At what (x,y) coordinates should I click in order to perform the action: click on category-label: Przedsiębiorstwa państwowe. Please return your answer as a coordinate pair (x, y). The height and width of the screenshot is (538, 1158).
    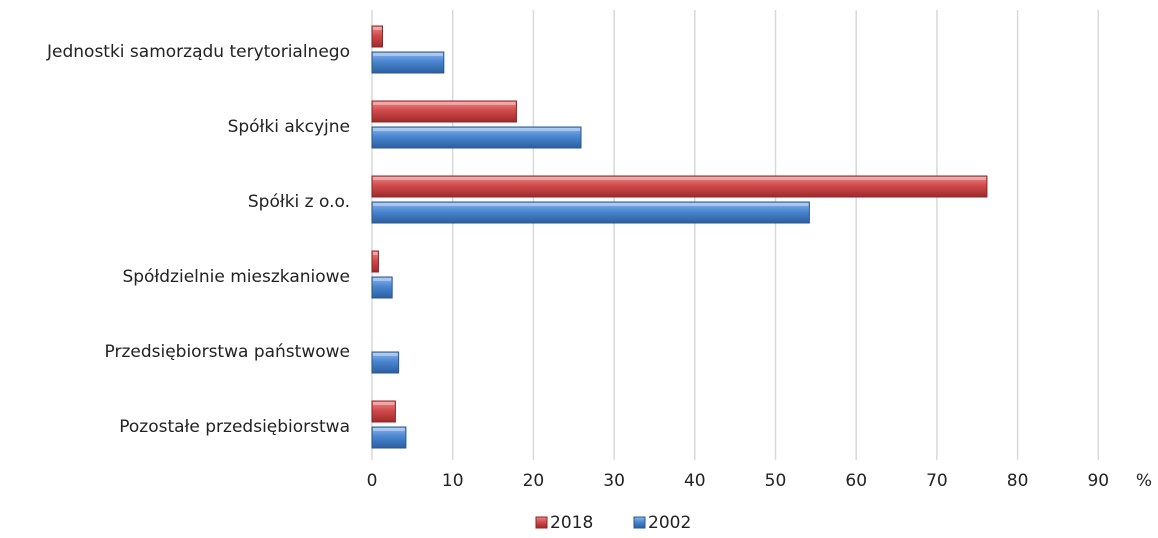
    Looking at the image, I should click on (227, 352).